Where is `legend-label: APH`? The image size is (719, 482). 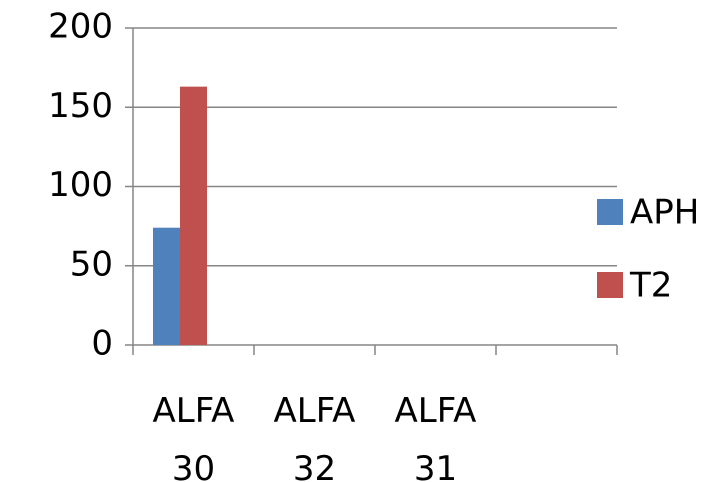
legend-label: APH is located at coordinates (664, 213).